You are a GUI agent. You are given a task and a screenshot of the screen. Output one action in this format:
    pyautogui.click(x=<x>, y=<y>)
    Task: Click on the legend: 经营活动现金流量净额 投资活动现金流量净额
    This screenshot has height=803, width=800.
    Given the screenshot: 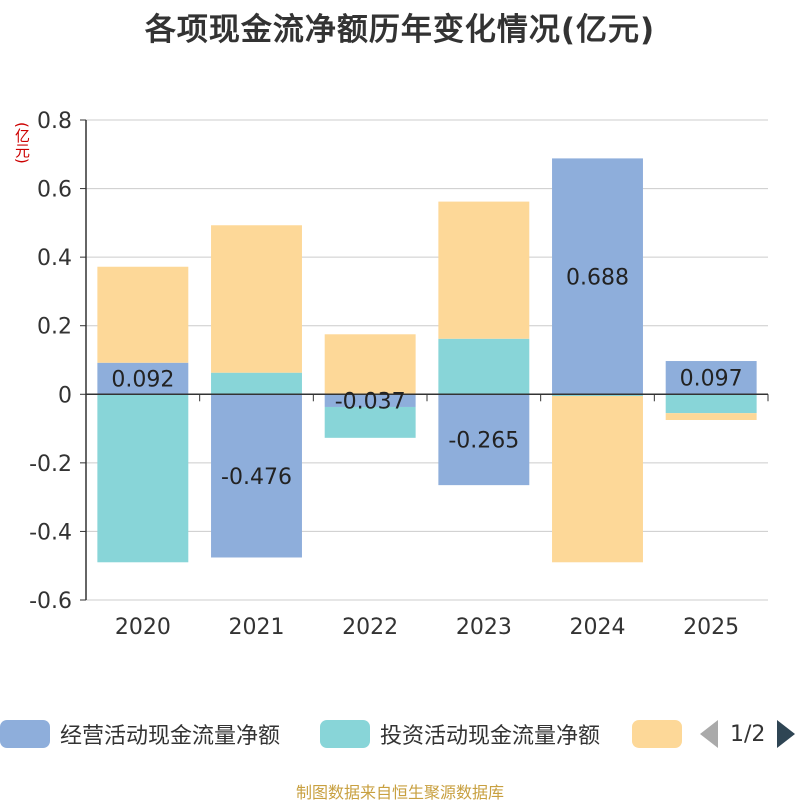 What is the action you would take?
    pyautogui.click(x=400, y=734)
    